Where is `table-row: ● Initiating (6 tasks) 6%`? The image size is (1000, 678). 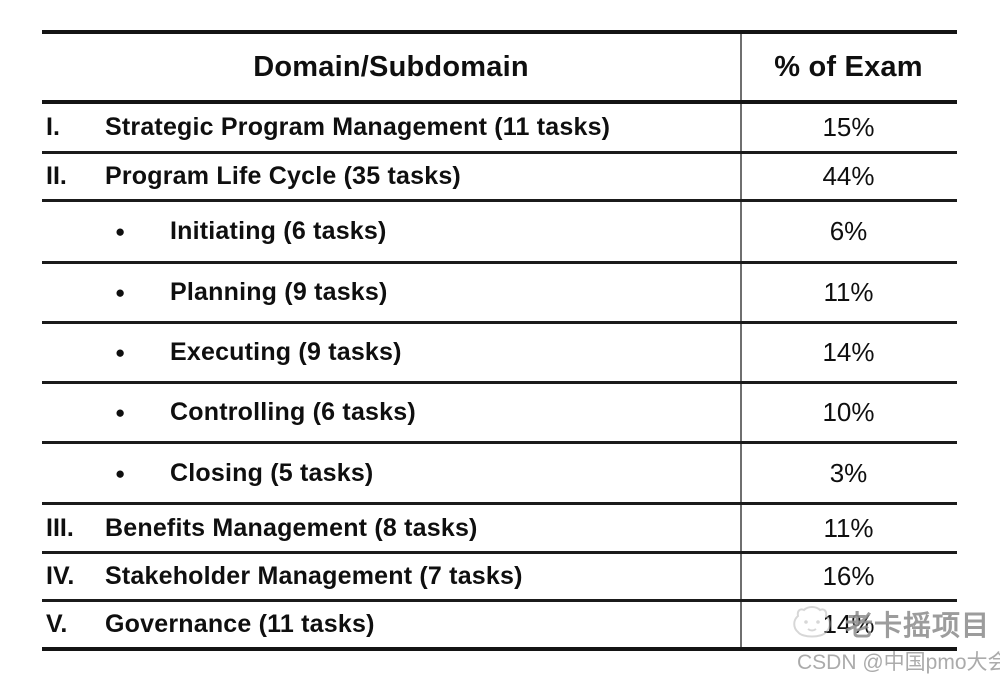
table-row: ● Initiating (6 tasks) 6% is located at coordinates (499, 230).